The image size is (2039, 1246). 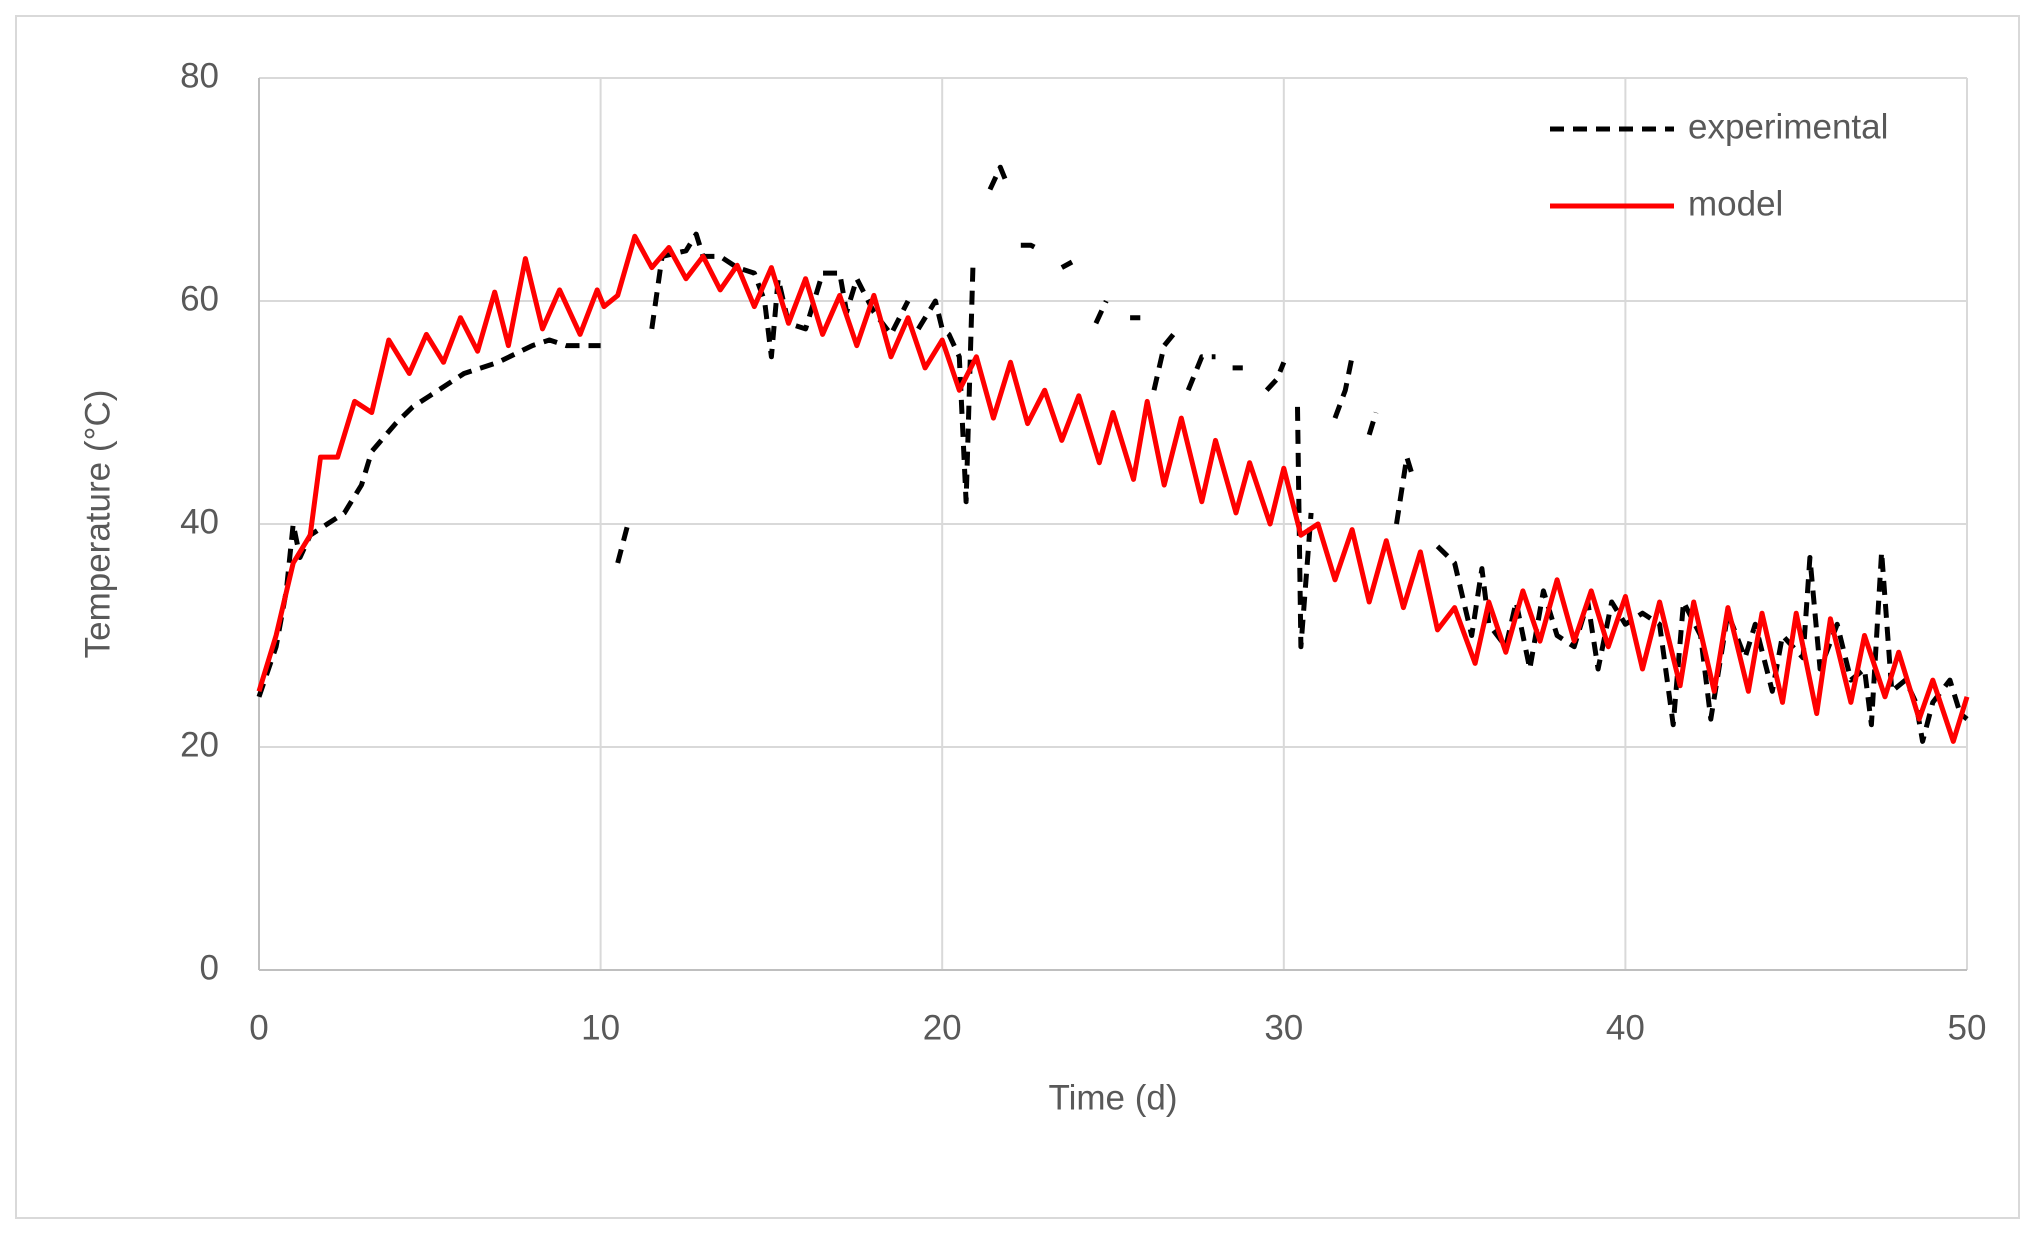 I want to click on y-tick-label: 40, so click(x=199, y=521).